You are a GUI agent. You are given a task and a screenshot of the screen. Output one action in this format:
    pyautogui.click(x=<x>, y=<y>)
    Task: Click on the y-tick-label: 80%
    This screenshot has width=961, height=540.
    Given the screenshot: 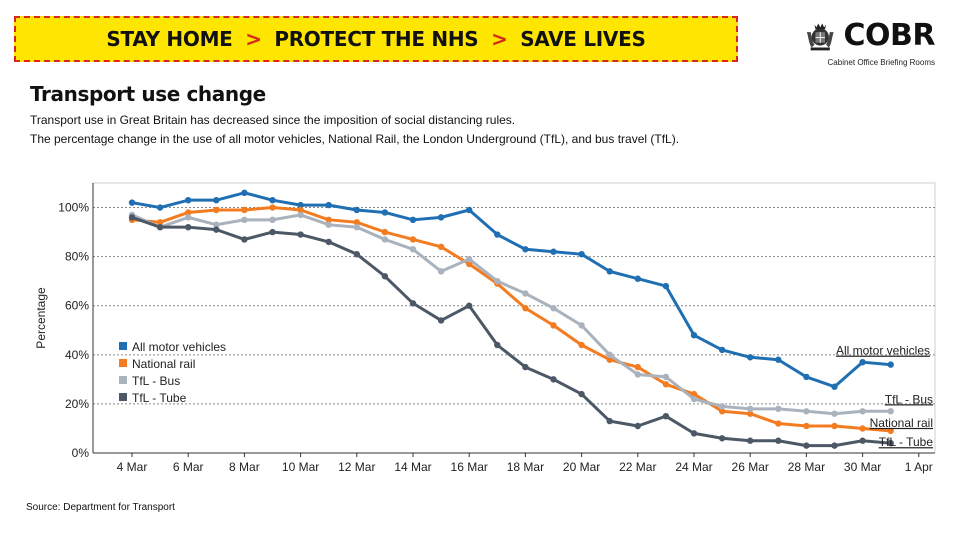 What is the action you would take?
    pyautogui.click(x=77, y=257)
    